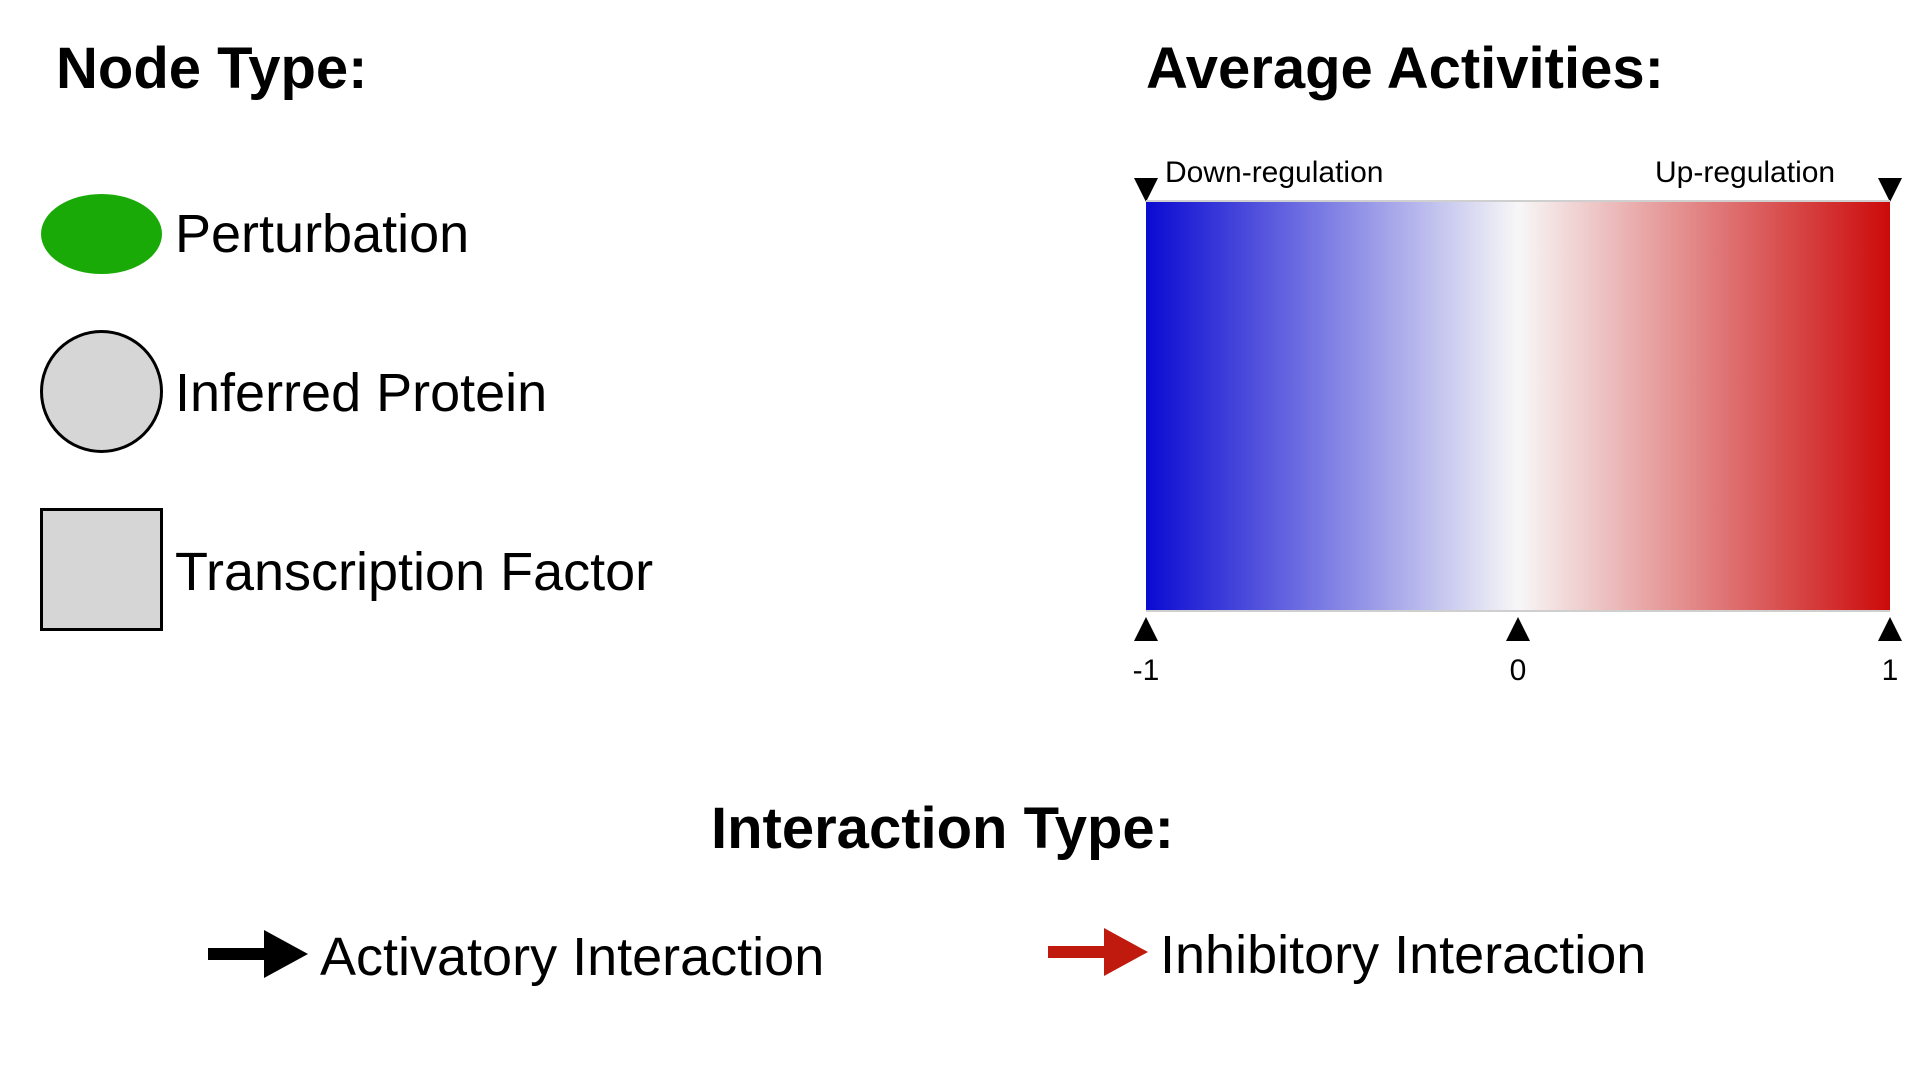 The image size is (1920, 1080). What do you see at coordinates (361, 393) in the screenshot?
I see `inferred-protein-label: Inferred Protein` at bounding box center [361, 393].